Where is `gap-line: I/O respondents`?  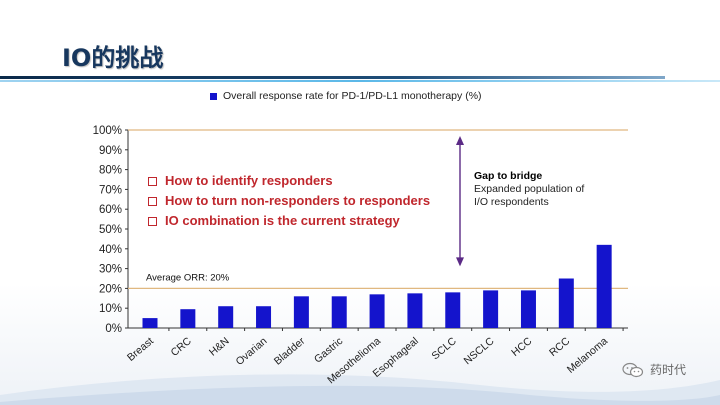 gap-line: I/O respondents is located at coordinates (511, 202).